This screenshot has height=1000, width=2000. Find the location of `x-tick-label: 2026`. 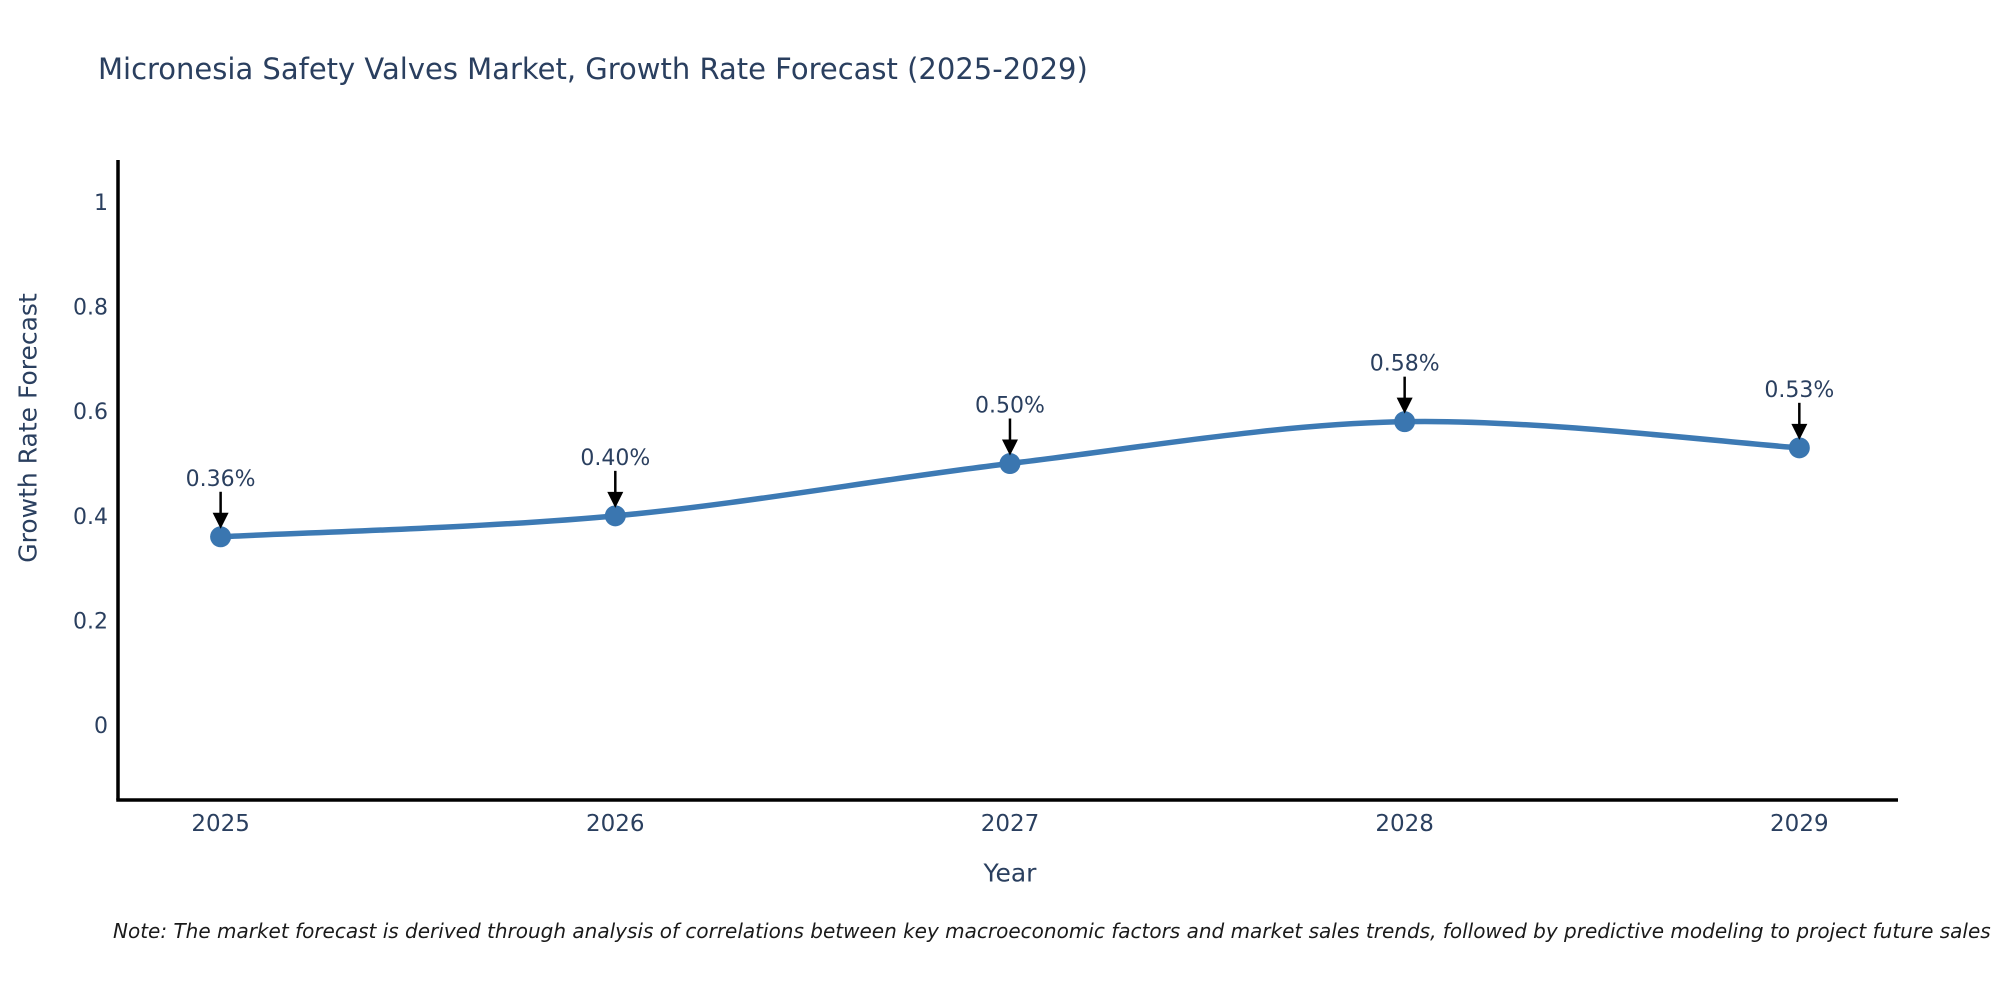

x-tick-label: 2026 is located at coordinates (615, 824).